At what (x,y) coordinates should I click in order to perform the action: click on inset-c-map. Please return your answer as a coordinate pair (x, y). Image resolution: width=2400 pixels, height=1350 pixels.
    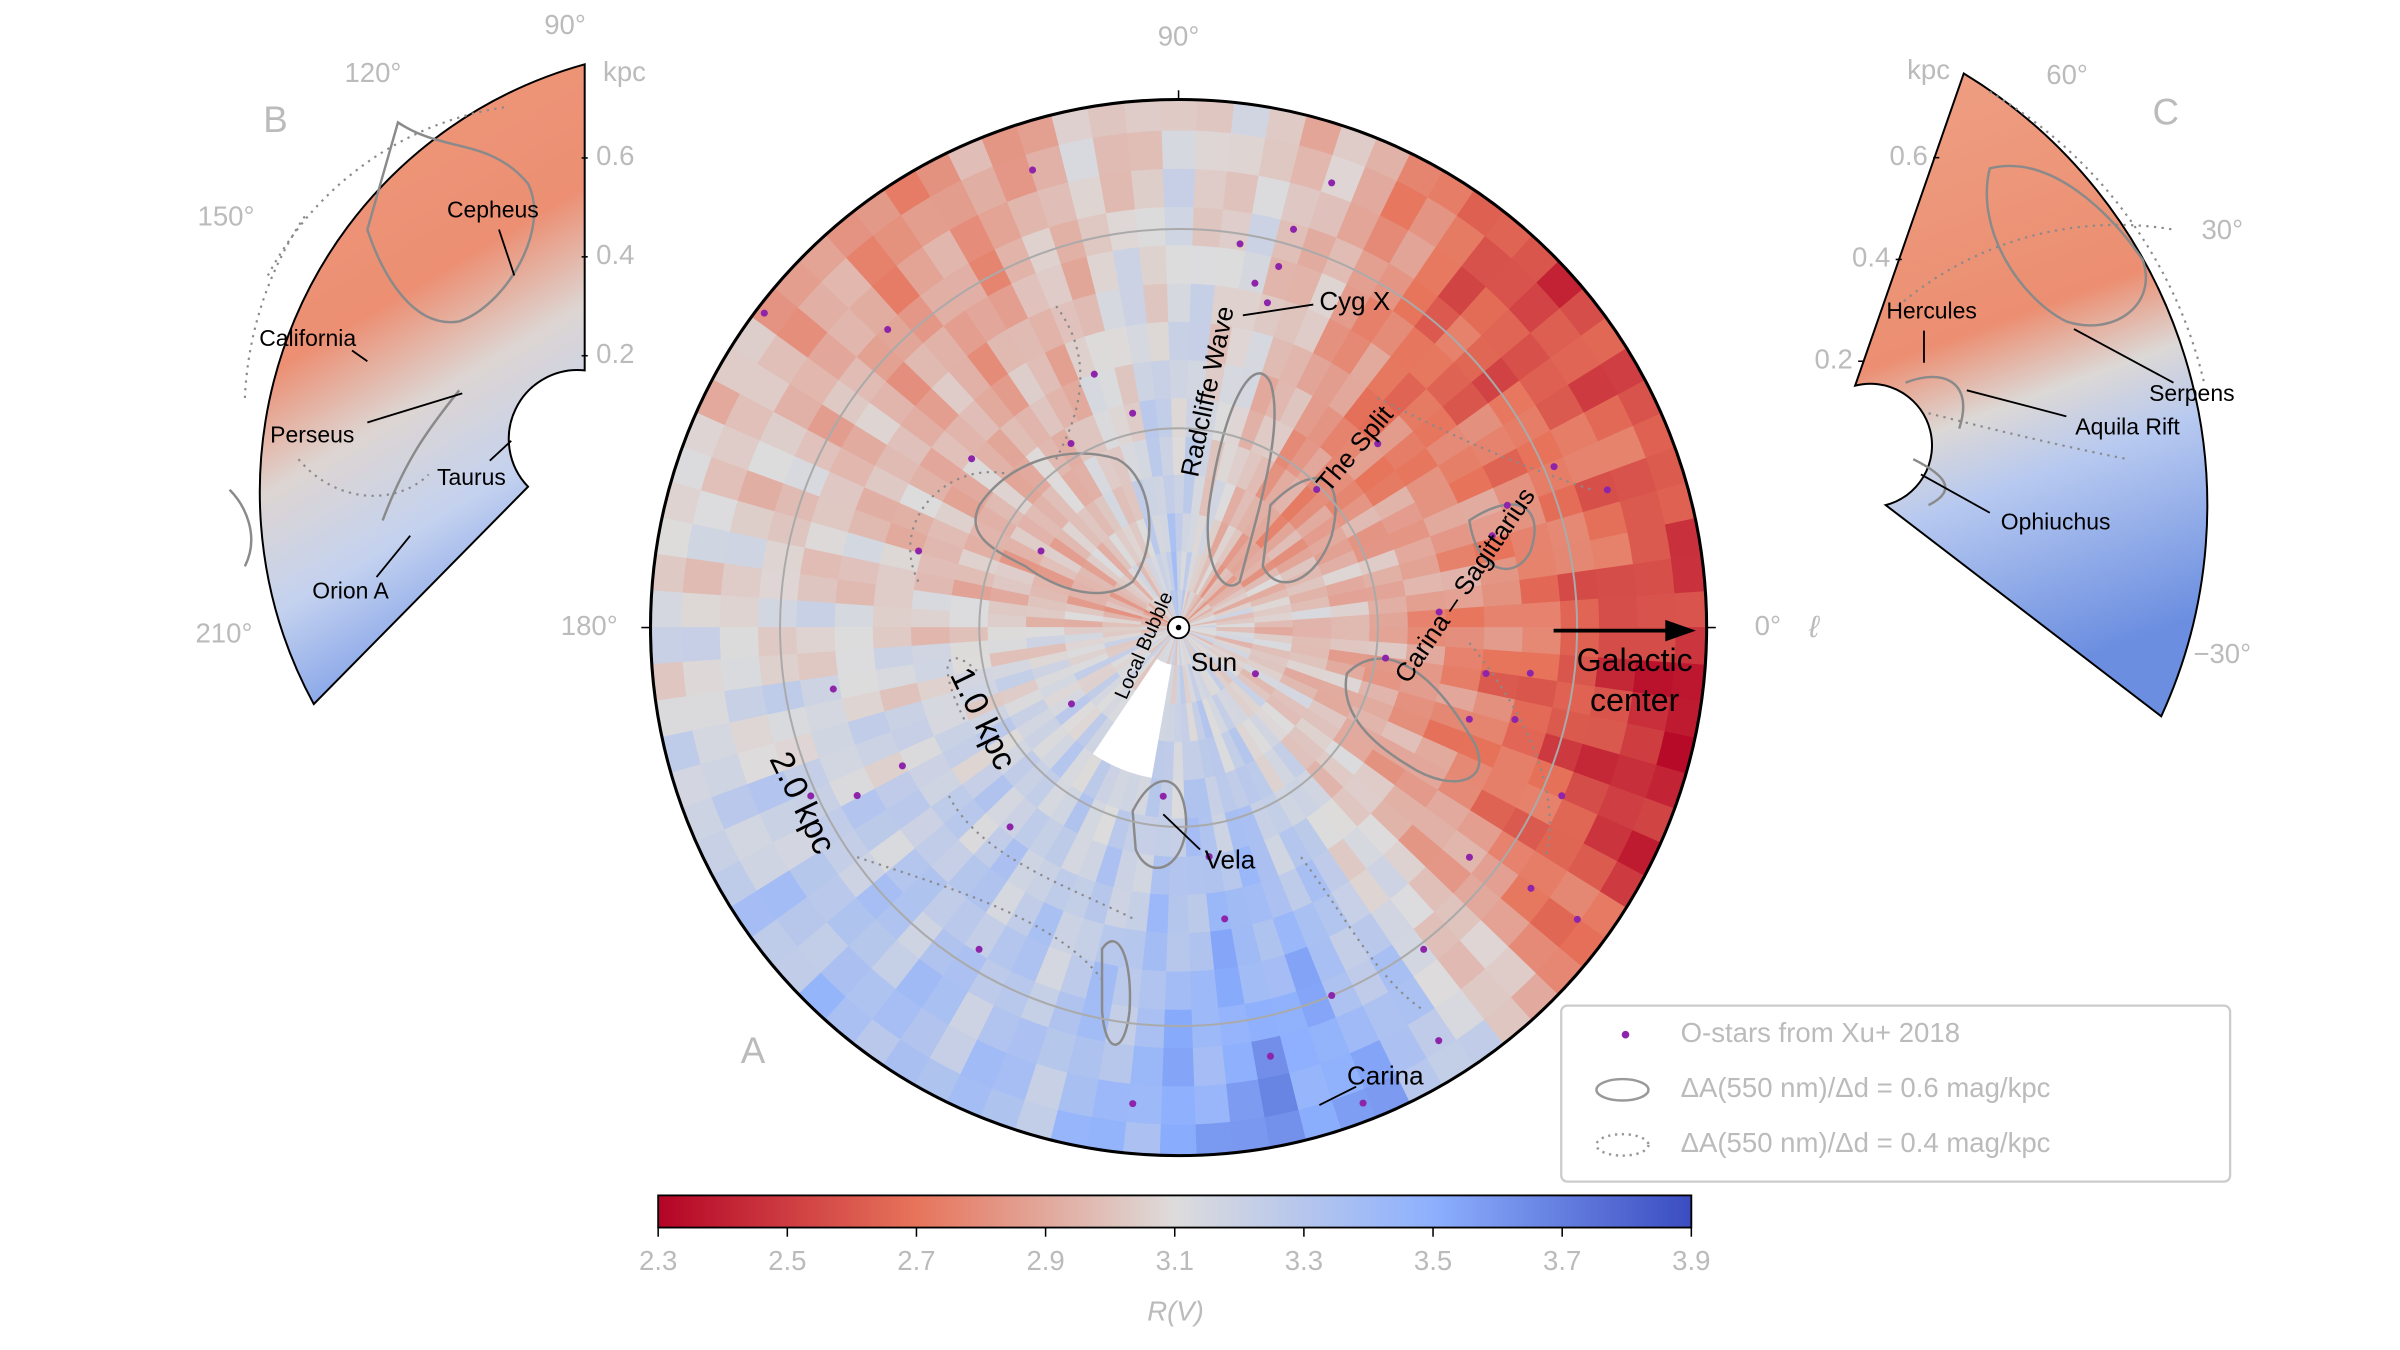
    Looking at the image, I should click on (2031, 394).